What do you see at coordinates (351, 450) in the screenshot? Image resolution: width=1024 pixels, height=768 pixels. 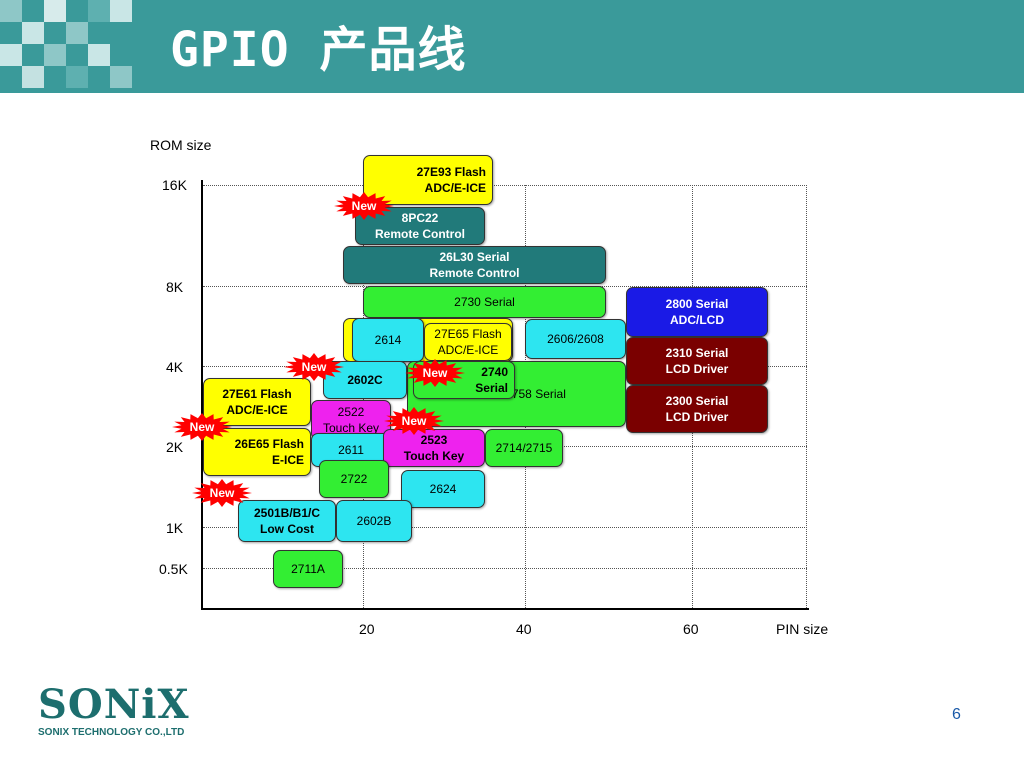 I see `product-label: 2611` at bounding box center [351, 450].